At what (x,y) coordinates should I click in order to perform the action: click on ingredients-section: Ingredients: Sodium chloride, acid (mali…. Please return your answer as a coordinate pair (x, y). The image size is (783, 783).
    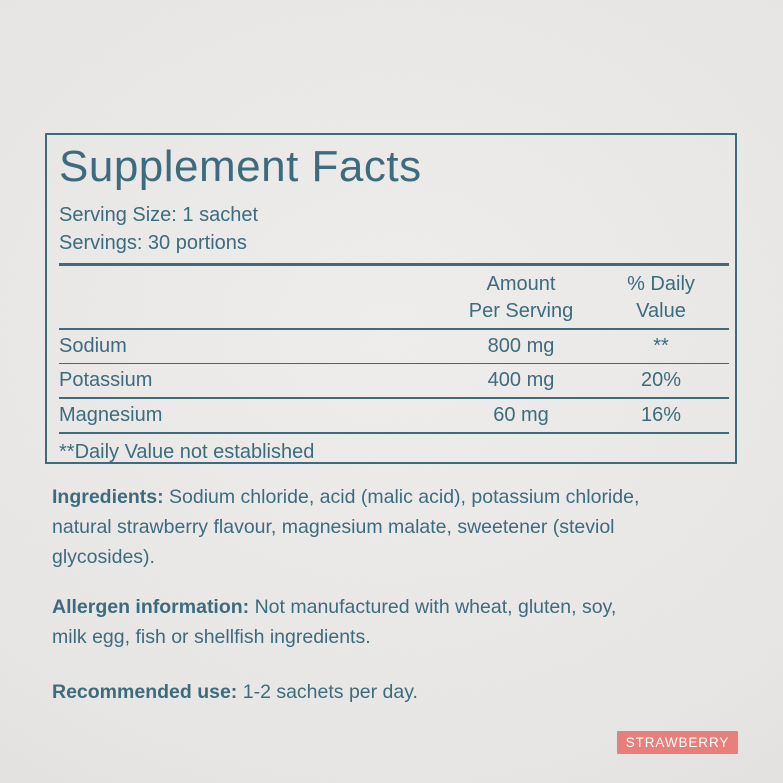
    Looking at the image, I should click on (394, 527).